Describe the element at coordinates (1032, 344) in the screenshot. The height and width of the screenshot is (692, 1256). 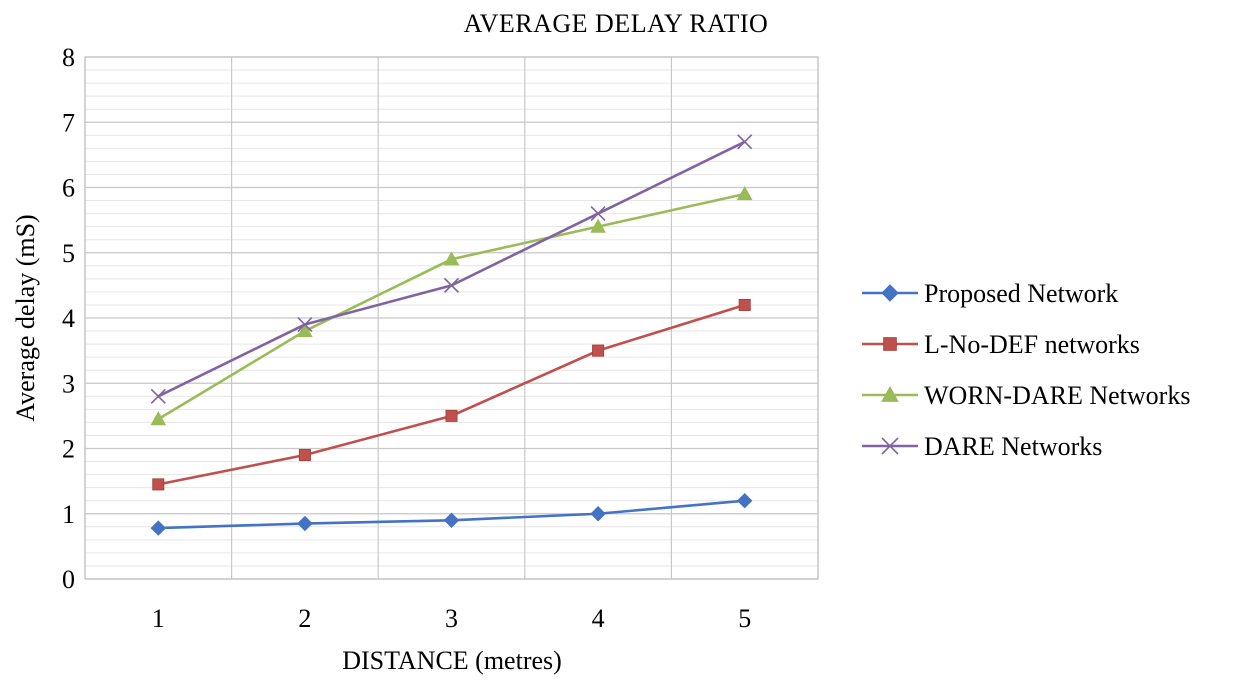
I see `legend-label: L-No-DEF networks` at that location.